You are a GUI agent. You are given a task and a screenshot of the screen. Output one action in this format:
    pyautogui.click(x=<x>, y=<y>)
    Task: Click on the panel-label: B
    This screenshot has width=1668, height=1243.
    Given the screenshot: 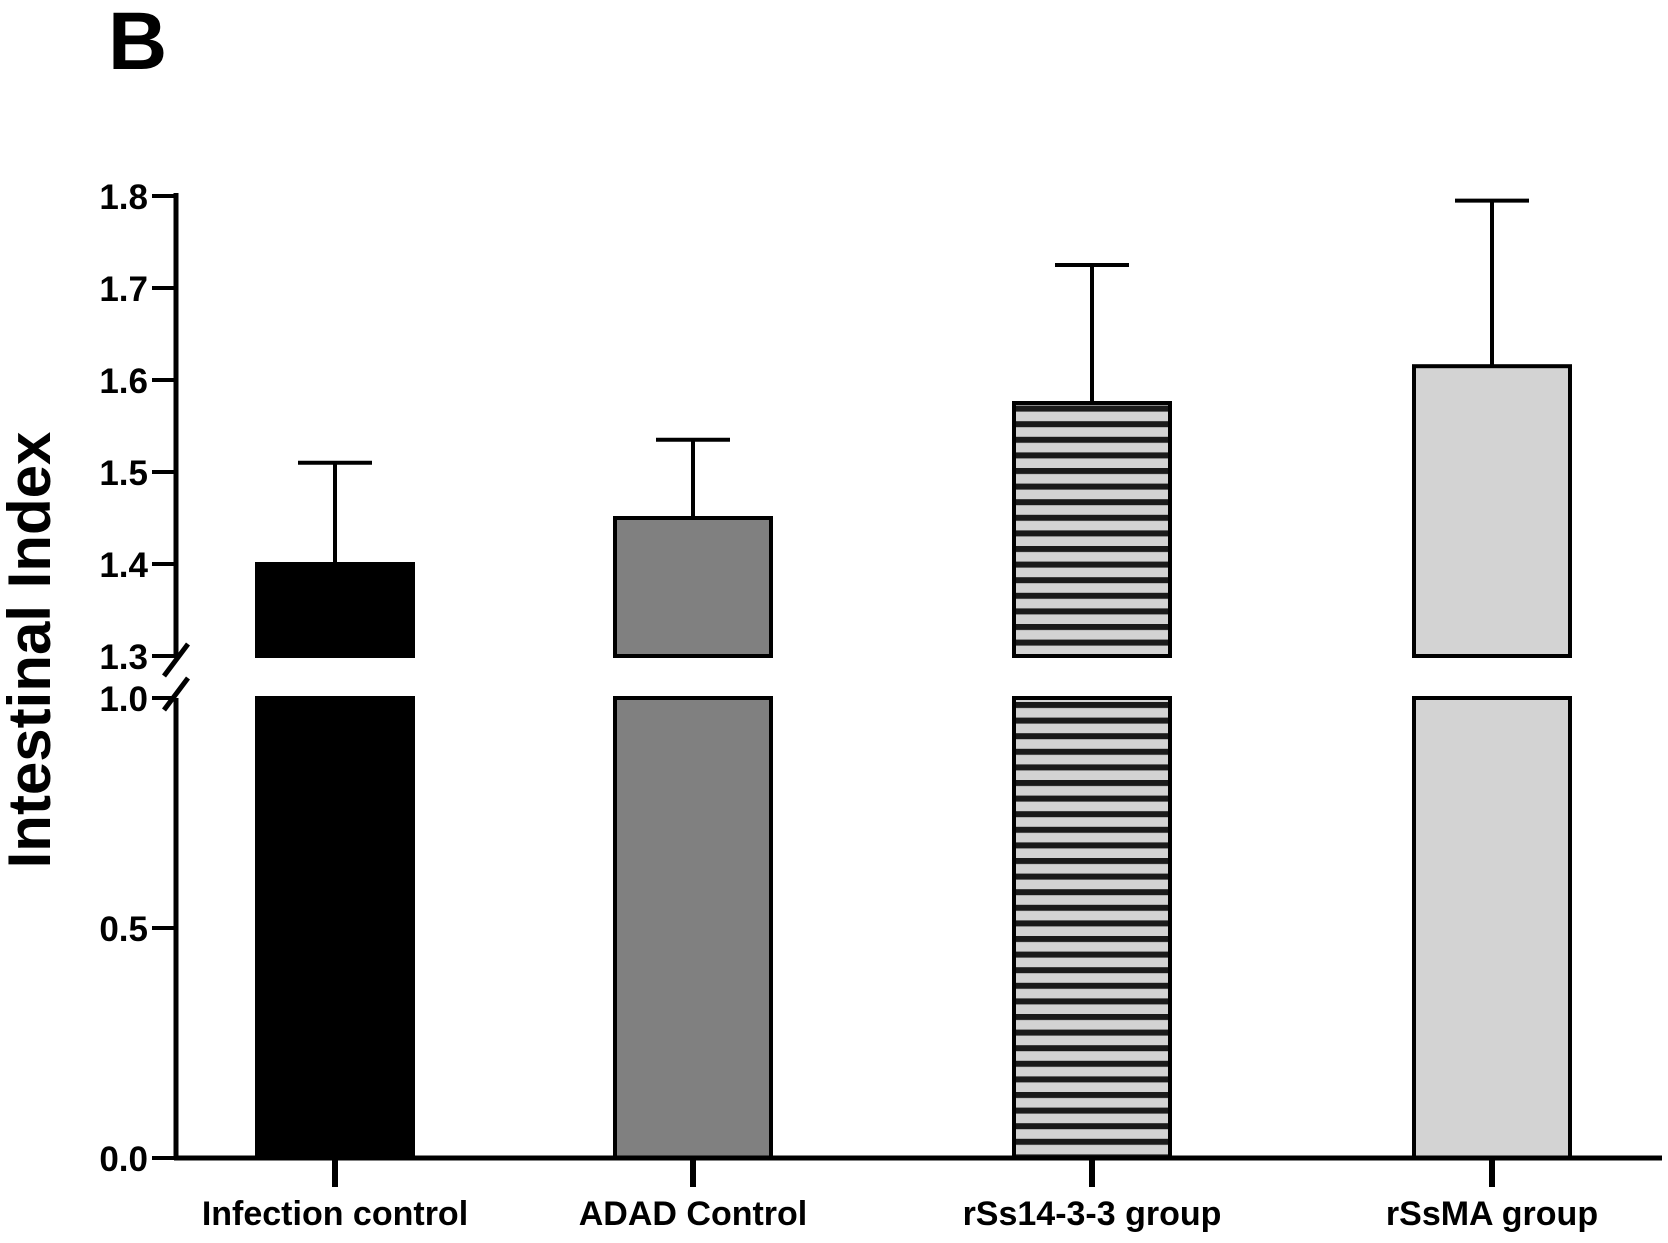 What is the action you would take?
    pyautogui.click(x=137, y=43)
    